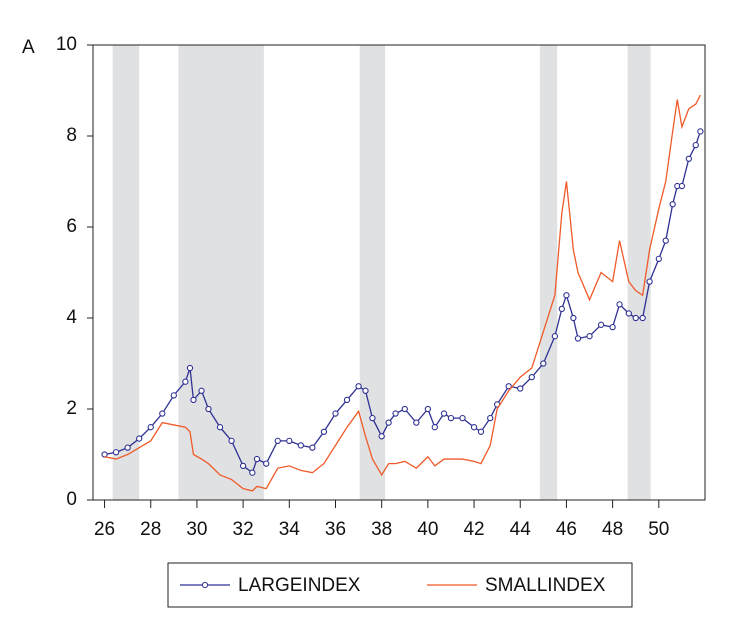 Image resolution: width=754 pixels, height=631 pixels. What do you see at coordinates (612, 529) in the screenshot?
I see `x-tick-label: 48` at bounding box center [612, 529].